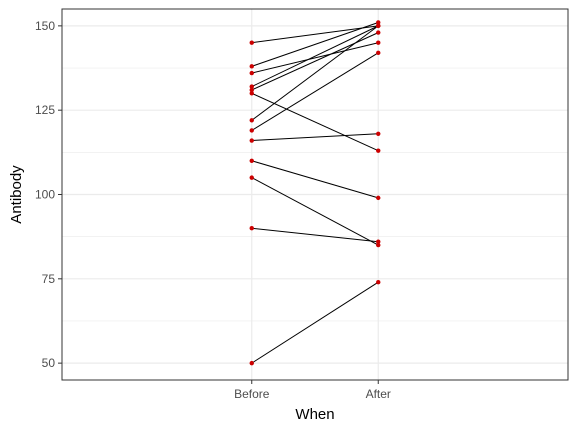  I want to click on x-tick-label: Before, so click(252, 394).